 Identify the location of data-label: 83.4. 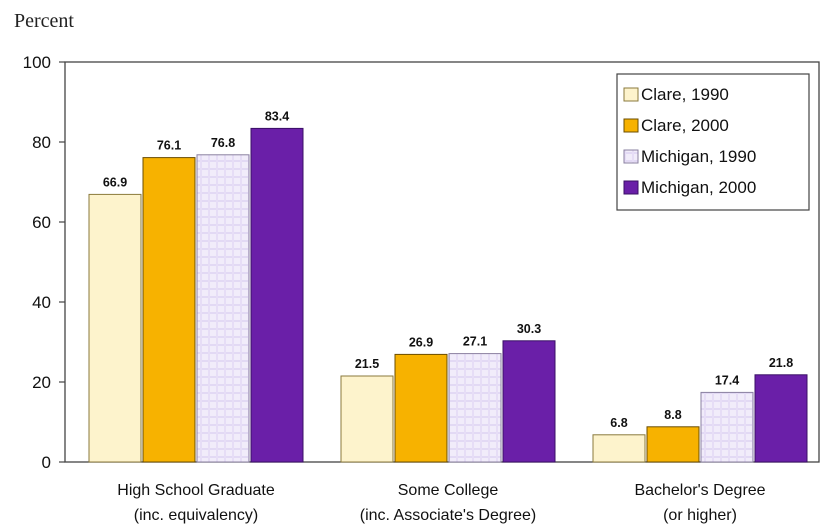
(277, 116).